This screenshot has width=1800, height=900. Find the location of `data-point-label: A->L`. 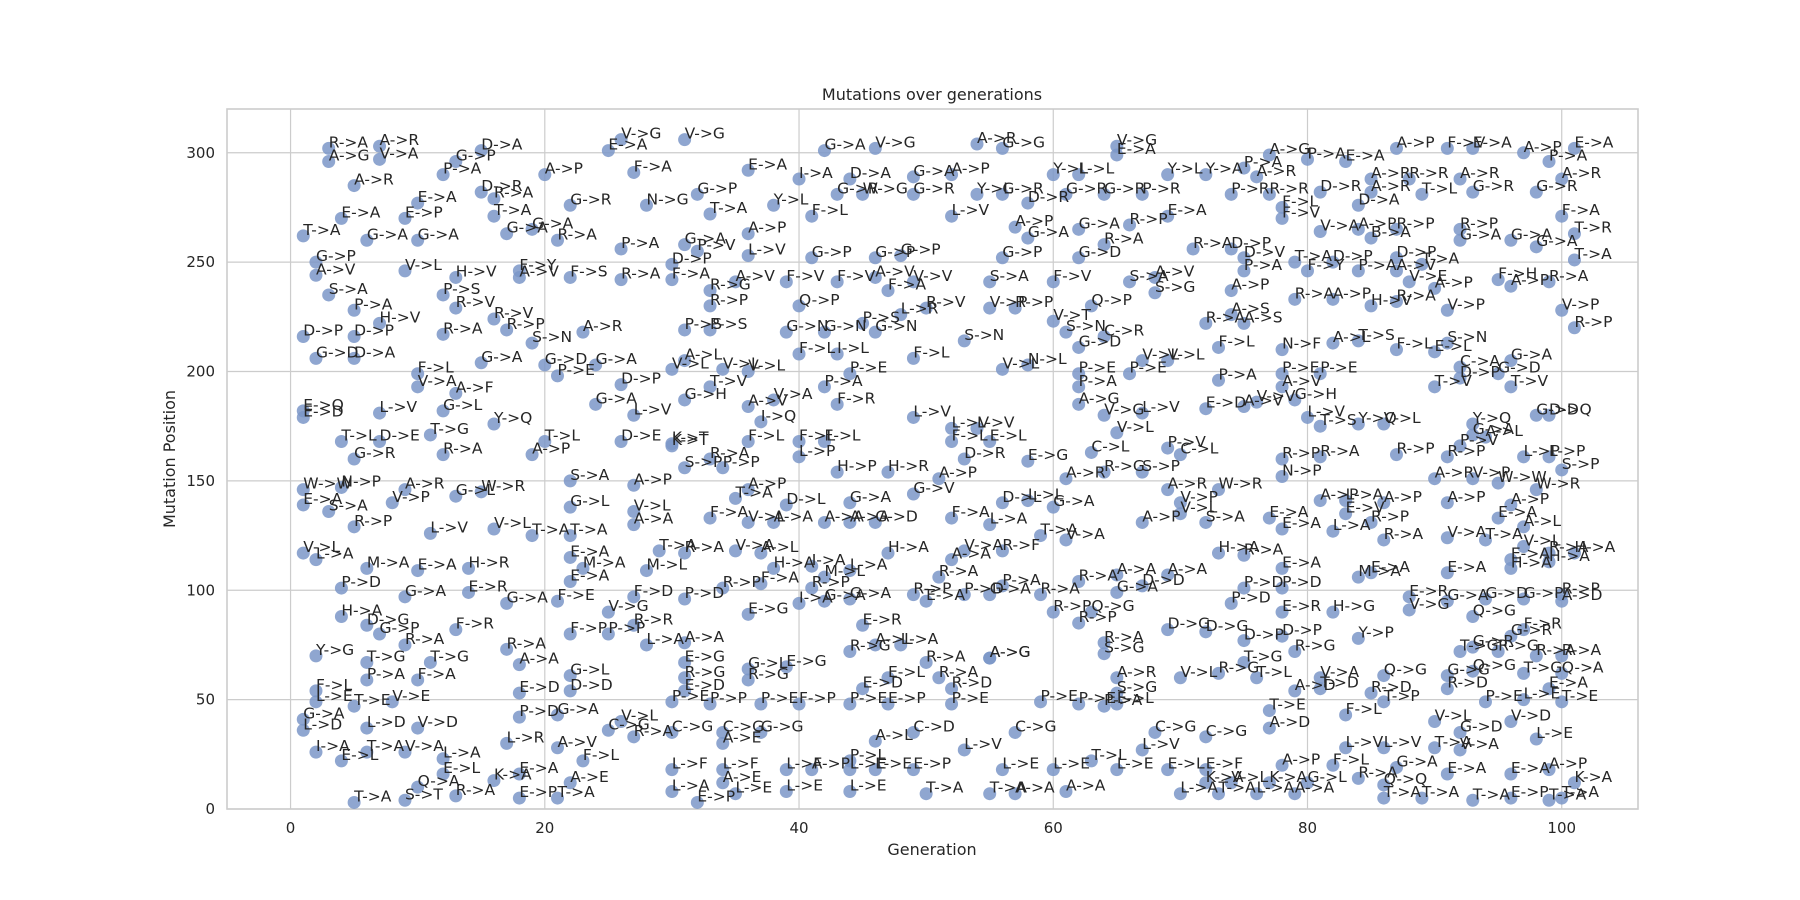

data-point-label: A->L is located at coordinates (1543, 521).